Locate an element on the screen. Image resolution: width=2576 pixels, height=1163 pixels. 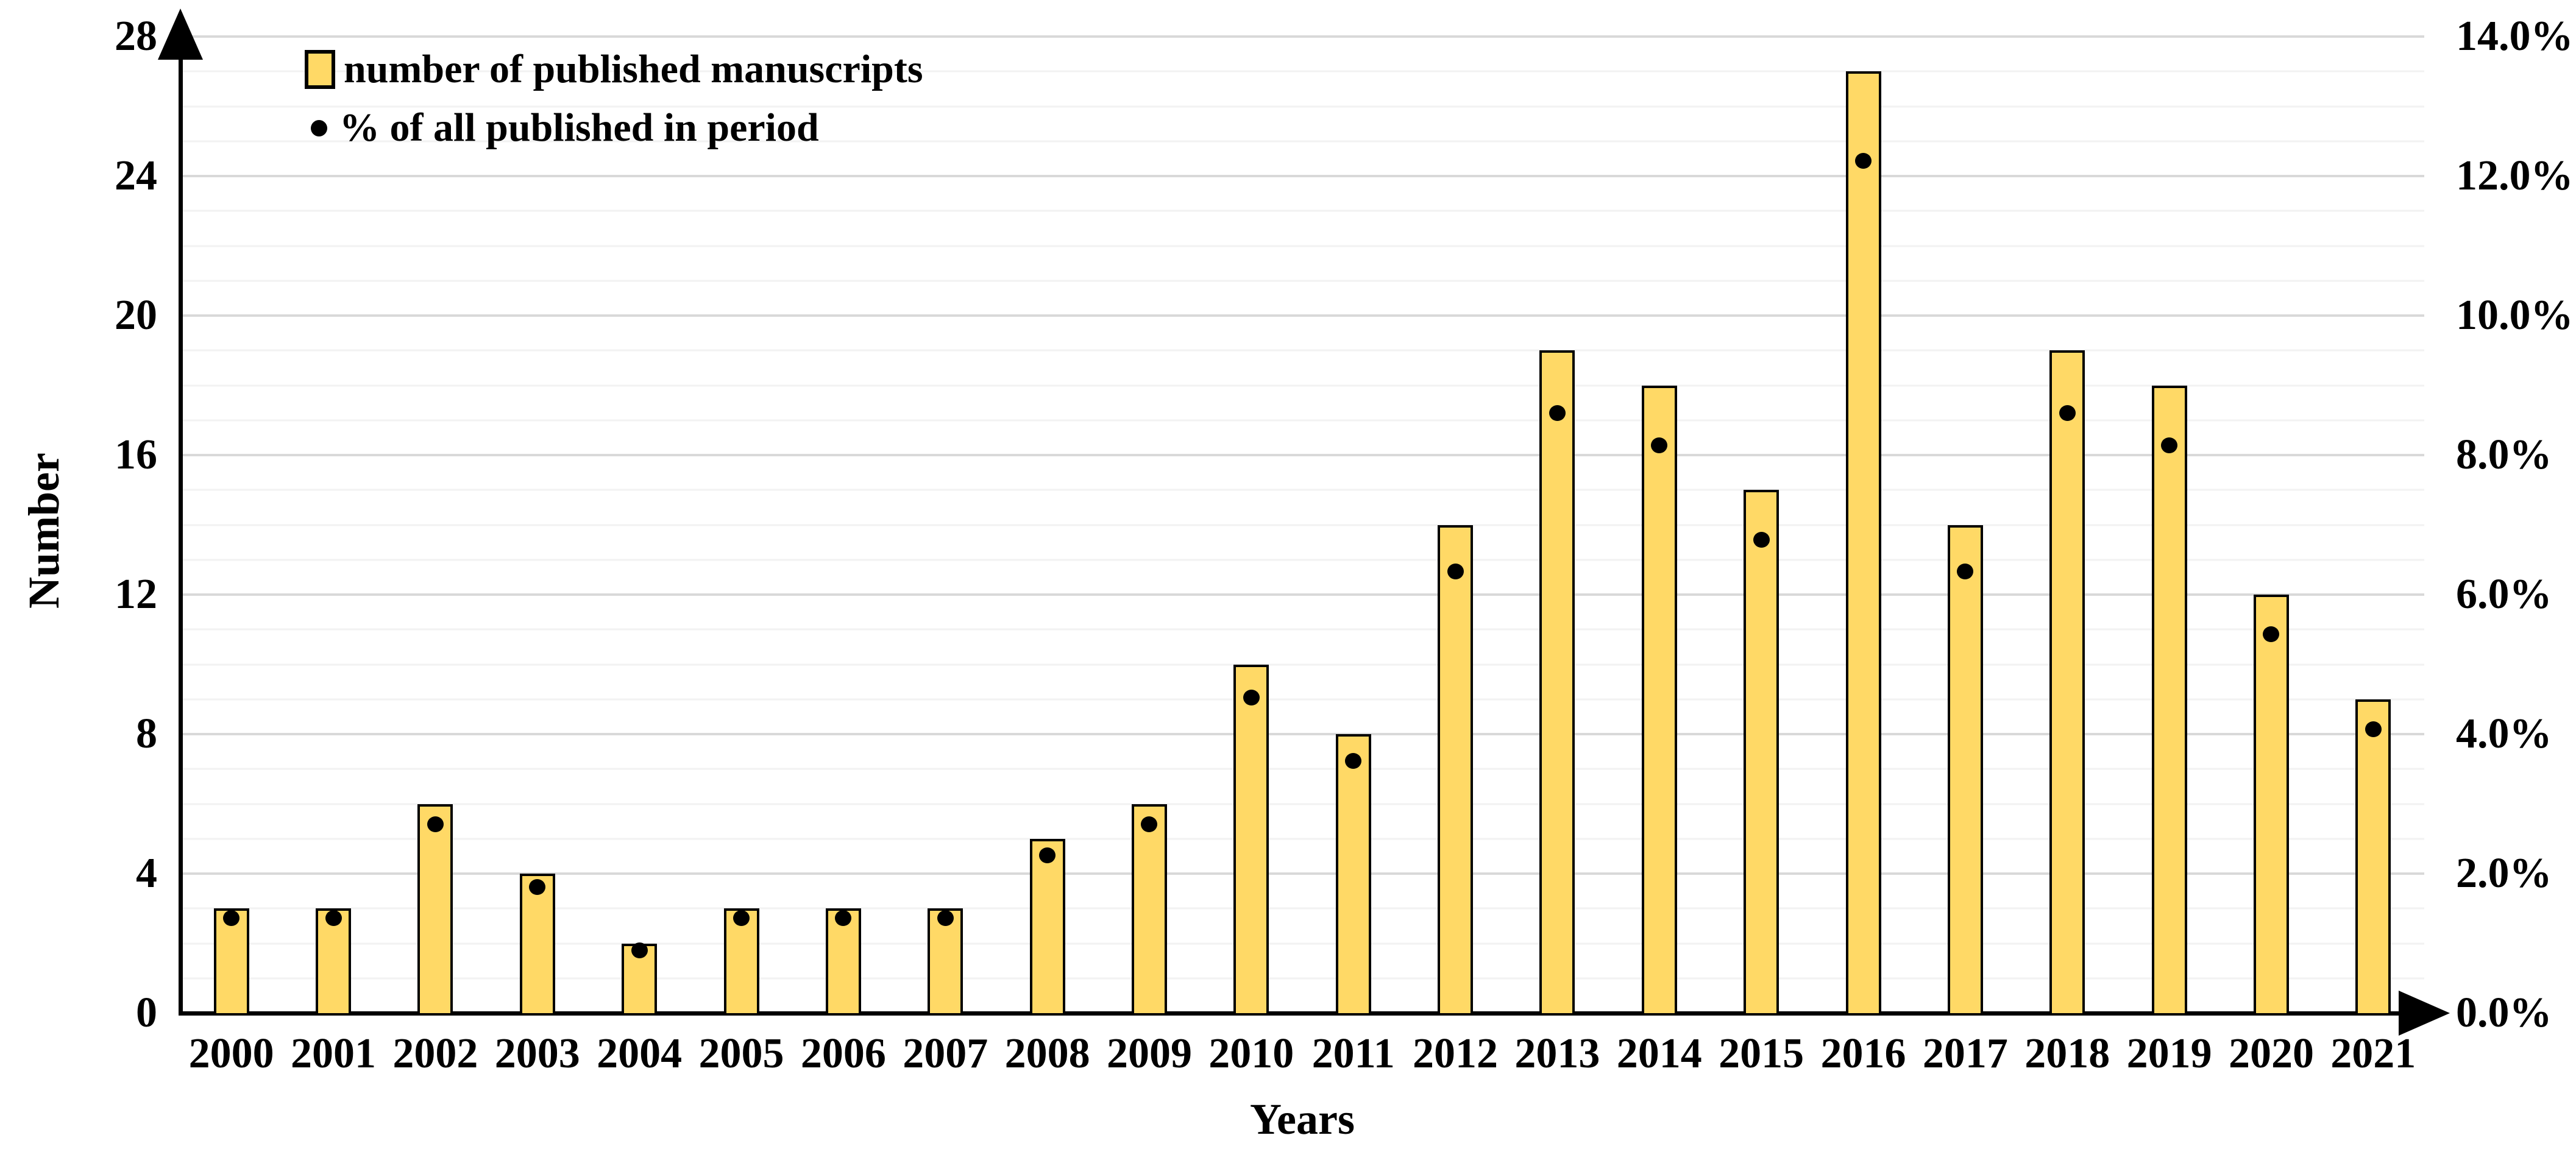
y-tick-left-12: 12 is located at coordinates (136, 594).